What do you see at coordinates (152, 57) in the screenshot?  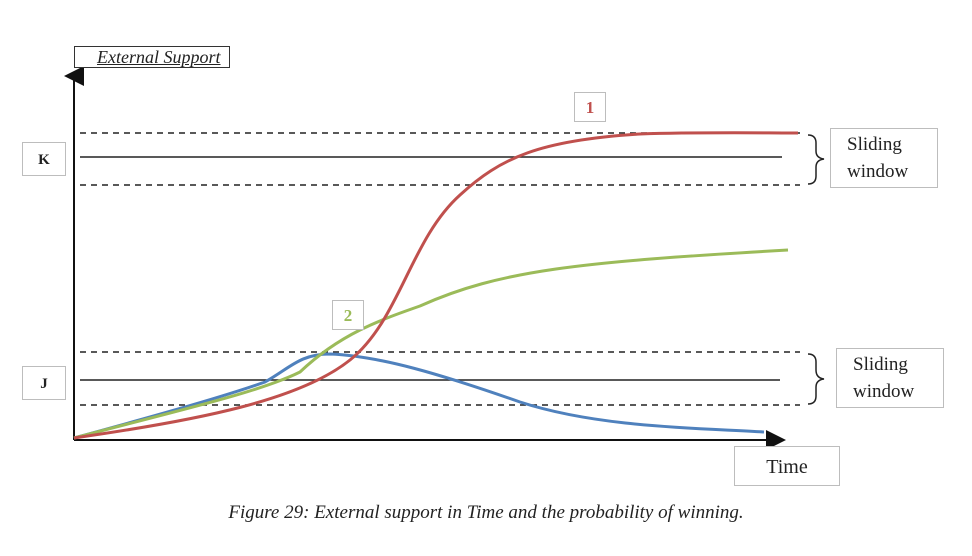 I see `y-axis-label: External Support` at bounding box center [152, 57].